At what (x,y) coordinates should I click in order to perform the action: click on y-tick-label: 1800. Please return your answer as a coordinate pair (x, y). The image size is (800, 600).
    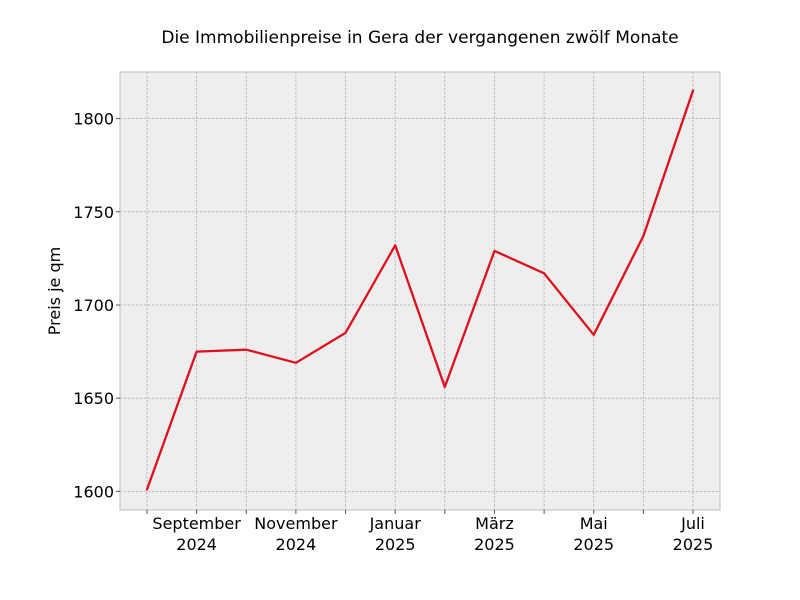
    Looking at the image, I should click on (93, 119).